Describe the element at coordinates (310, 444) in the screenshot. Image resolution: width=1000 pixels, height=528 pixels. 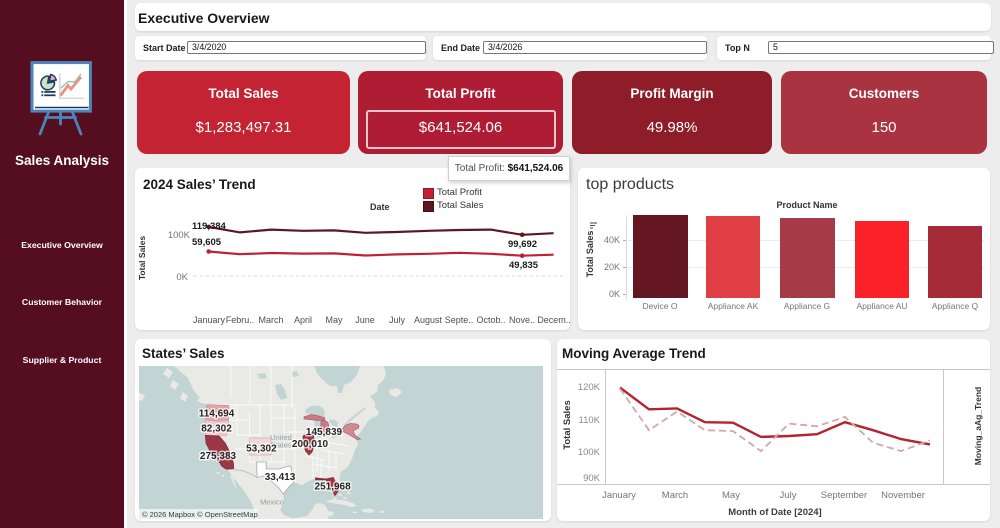
I see `svg-text: 200,010` at that location.